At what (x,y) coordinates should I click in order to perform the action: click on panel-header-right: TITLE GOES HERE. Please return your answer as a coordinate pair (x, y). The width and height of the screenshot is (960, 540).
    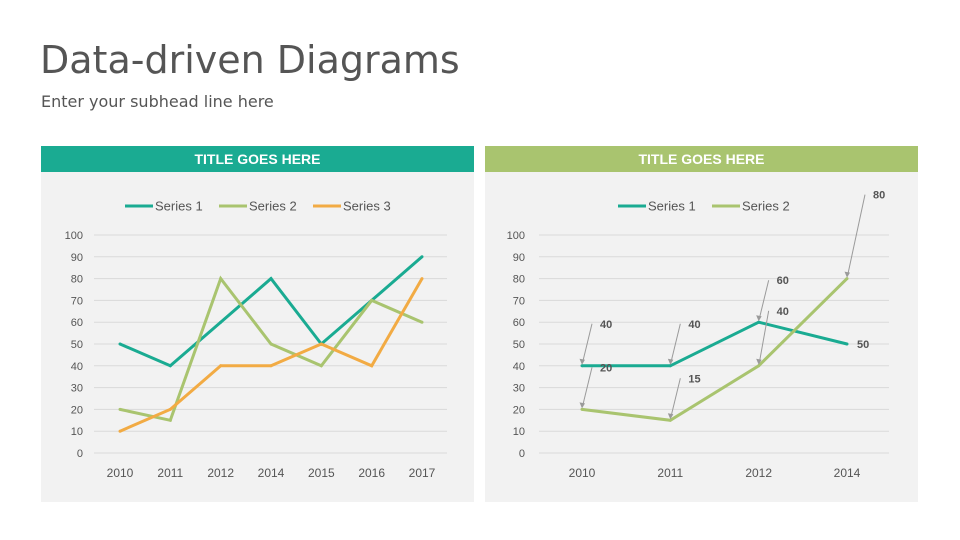
    Looking at the image, I should click on (701, 159).